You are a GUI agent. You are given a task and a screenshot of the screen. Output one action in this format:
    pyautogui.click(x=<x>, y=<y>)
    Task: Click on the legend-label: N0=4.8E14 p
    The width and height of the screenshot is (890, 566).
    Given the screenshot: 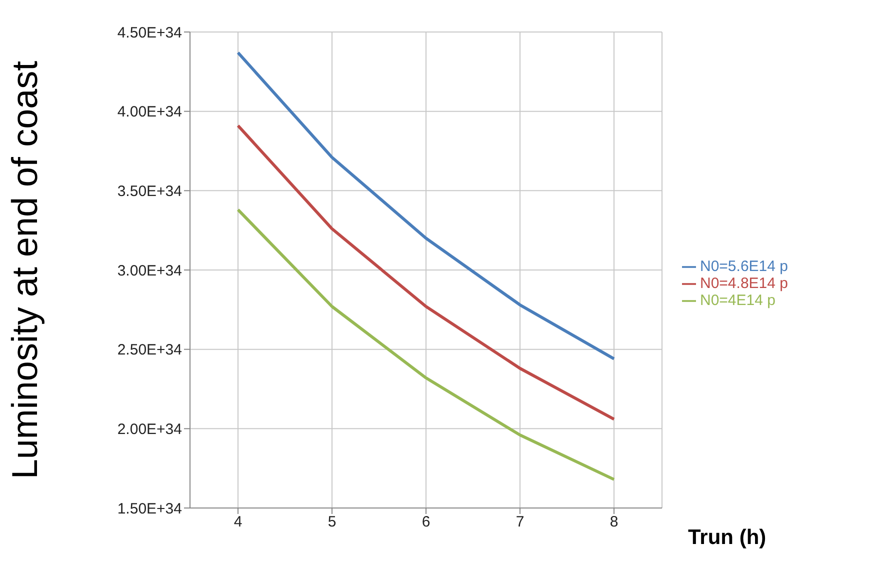 What is the action you would take?
    pyautogui.click(x=744, y=283)
    